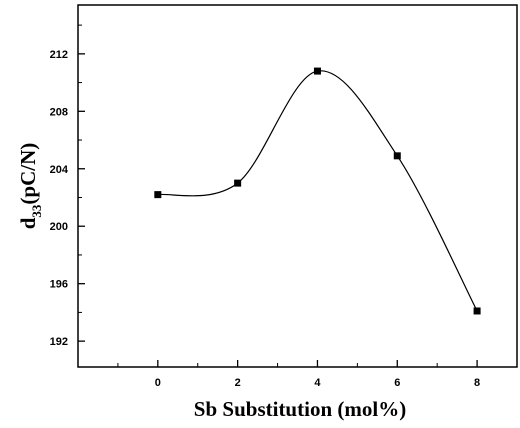  What do you see at coordinates (300, 409) in the screenshot?
I see `x-axis-title: Sb Substitution (mol%)` at bounding box center [300, 409].